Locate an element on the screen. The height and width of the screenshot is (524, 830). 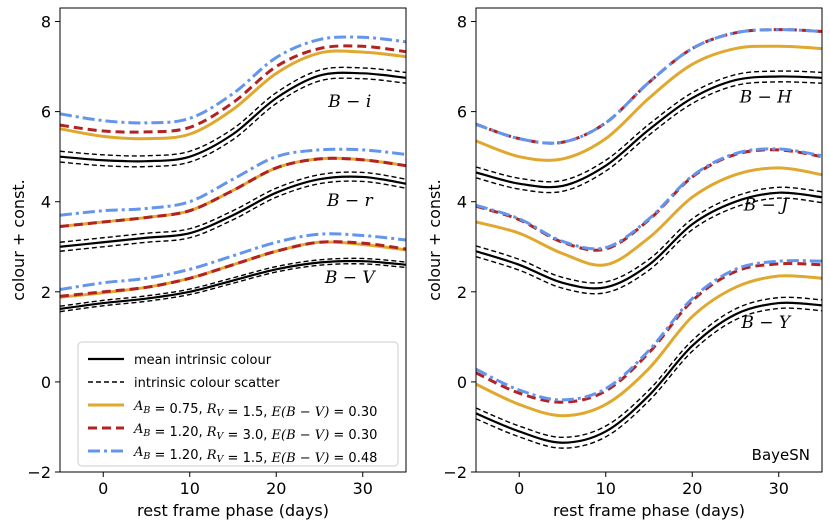
legend-label-dust1: AB = 1.20, RV = 3.0, E(B − V) = 0.30 is located at coordinates (255, 432).